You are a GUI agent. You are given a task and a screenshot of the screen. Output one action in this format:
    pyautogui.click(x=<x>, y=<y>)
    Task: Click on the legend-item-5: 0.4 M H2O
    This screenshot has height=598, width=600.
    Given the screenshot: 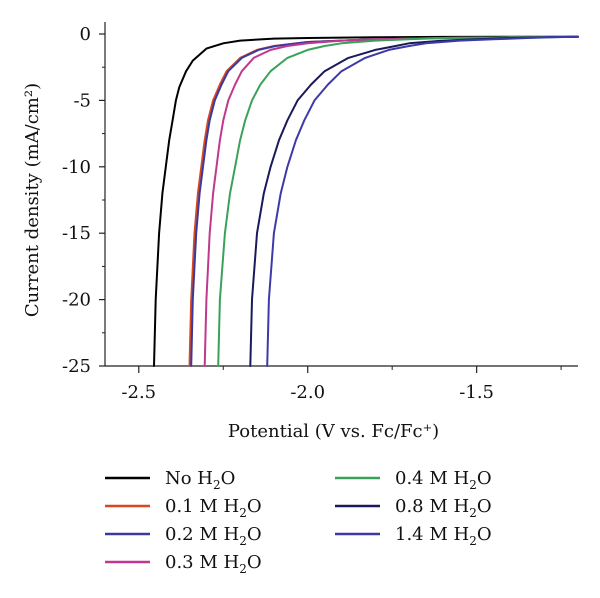 What is the action you would take?
    pyautogui.click(x=413, y=480)
    